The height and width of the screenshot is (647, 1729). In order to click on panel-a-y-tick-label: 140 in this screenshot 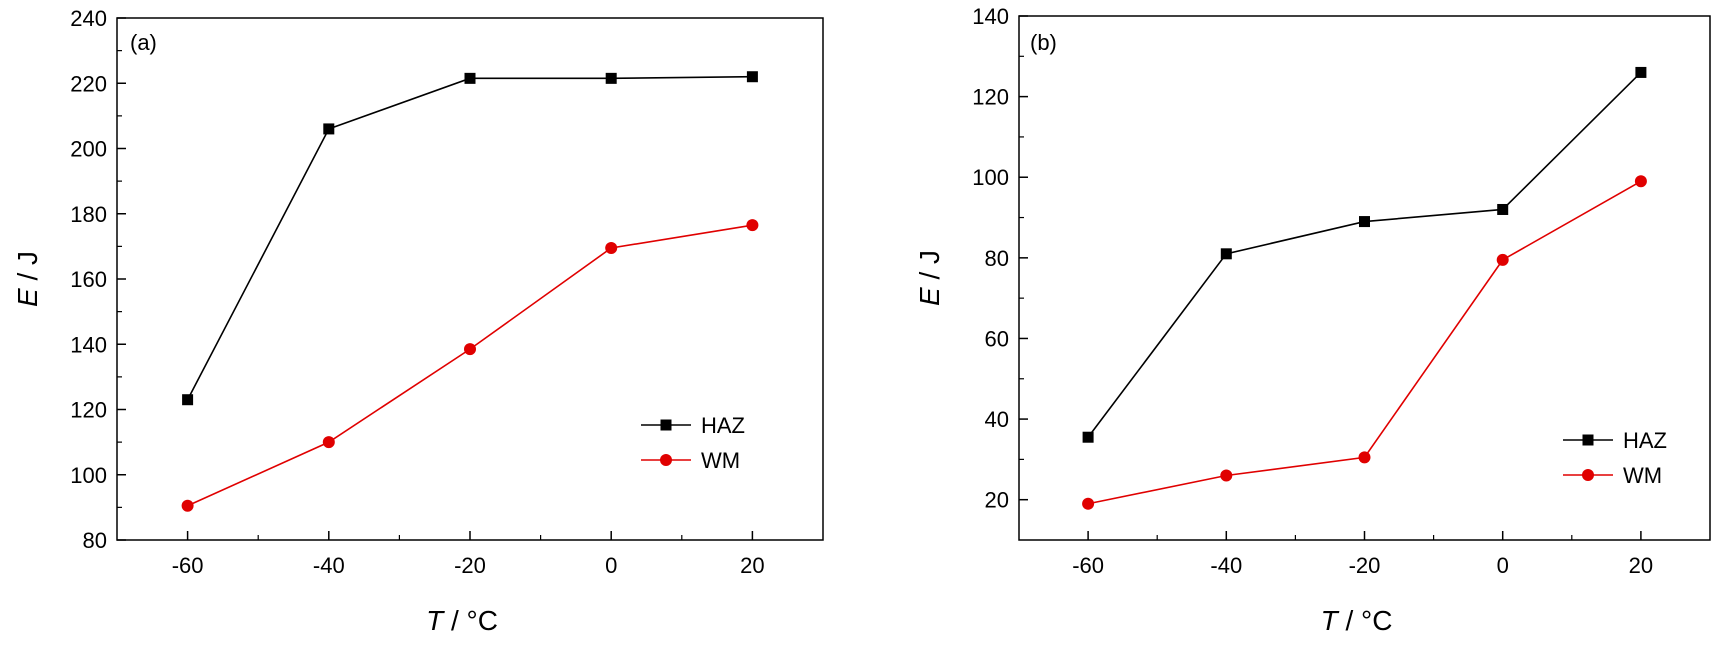, I will do `click(88, 344)`.